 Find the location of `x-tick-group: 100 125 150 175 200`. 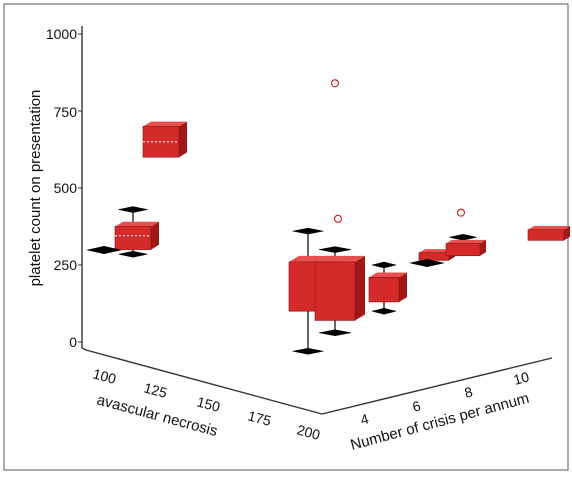

x-tick-group: 100 125 150 175 200 is located at coordinates (206, 404).